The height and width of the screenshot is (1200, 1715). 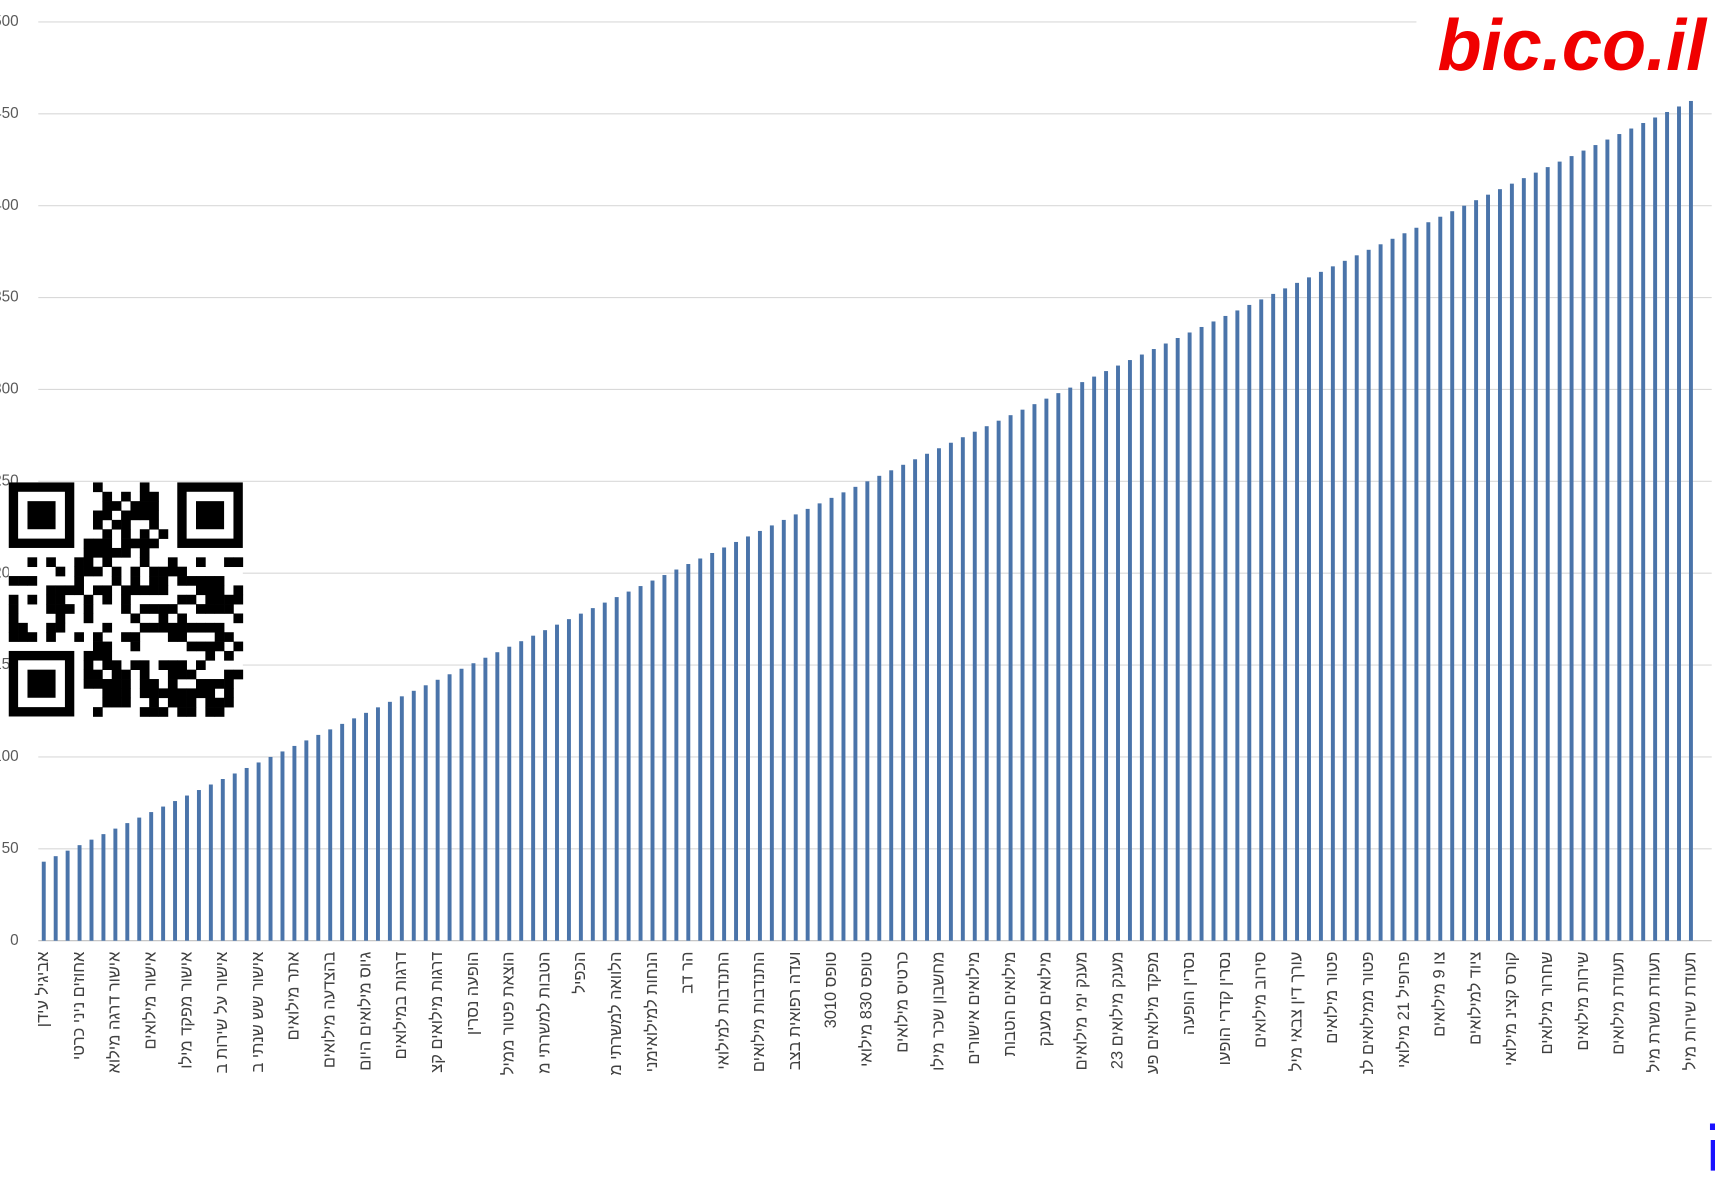 What do you see at coordinates (1583, 1001) in the screenshot?
I see `x-tick-label: שירות מילואים` at bounding box center [1583, 1001].